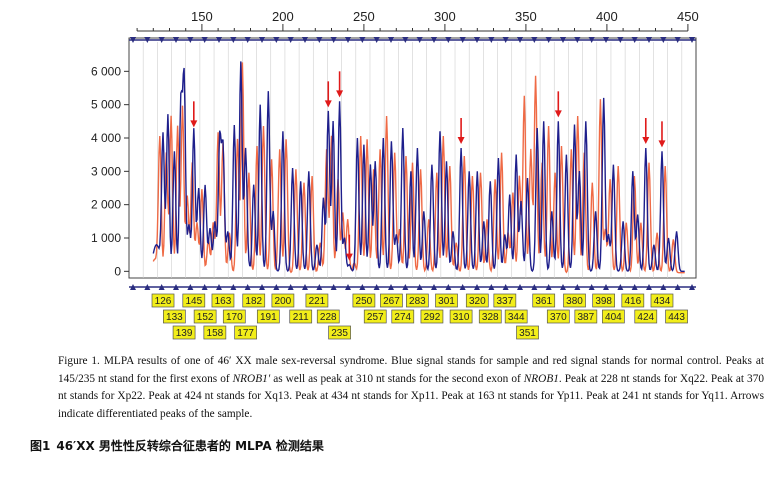 This screenshot has width=771, height=478. I want to click on marker-strip-top, so click(412, 40).